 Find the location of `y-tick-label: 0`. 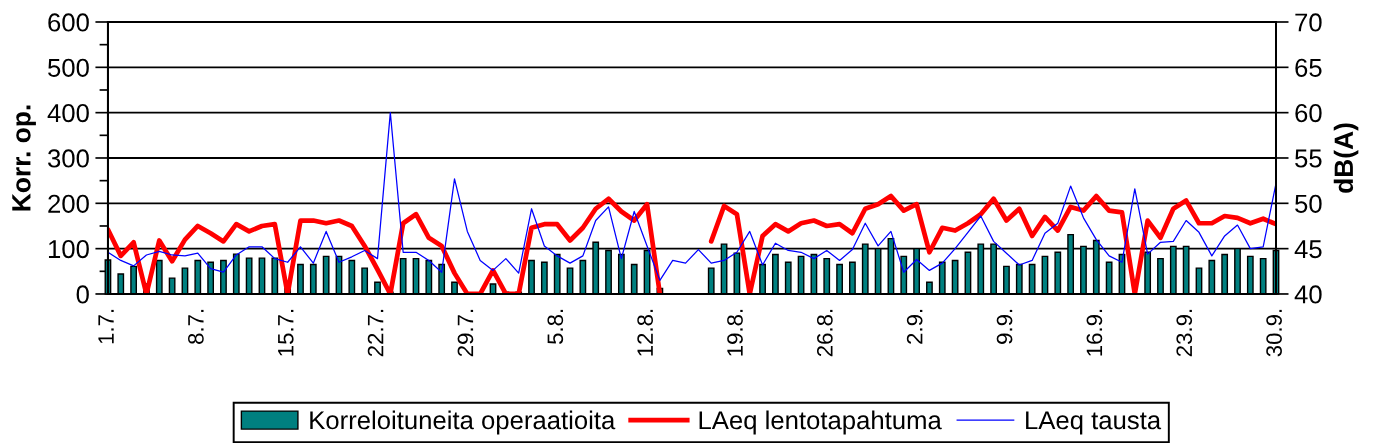

y-tick-label: 0 is located at coordinates (82, 294).